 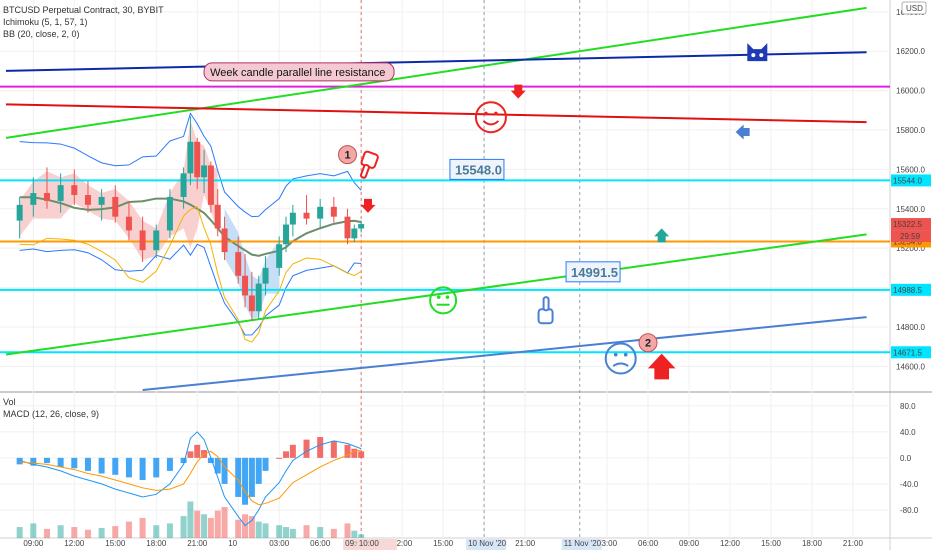 I want to click on sad-face-icon, so click(x=620, y=358).